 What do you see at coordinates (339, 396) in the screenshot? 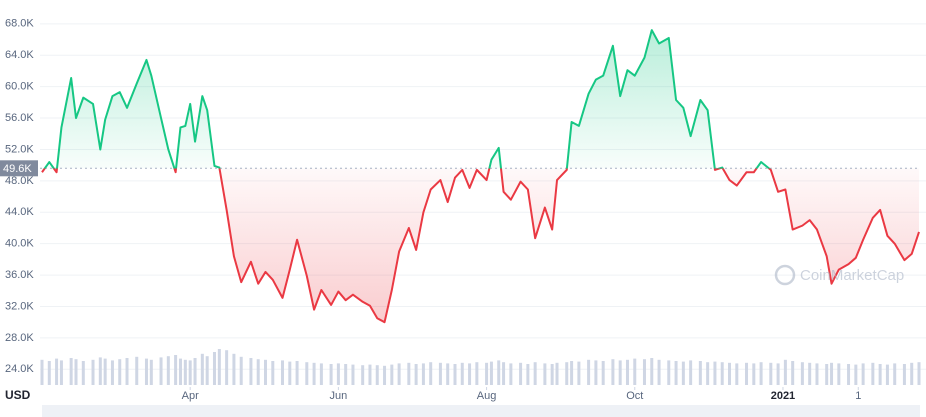
I see `x-tick-label: Jun` at bounding box center [339, 396].